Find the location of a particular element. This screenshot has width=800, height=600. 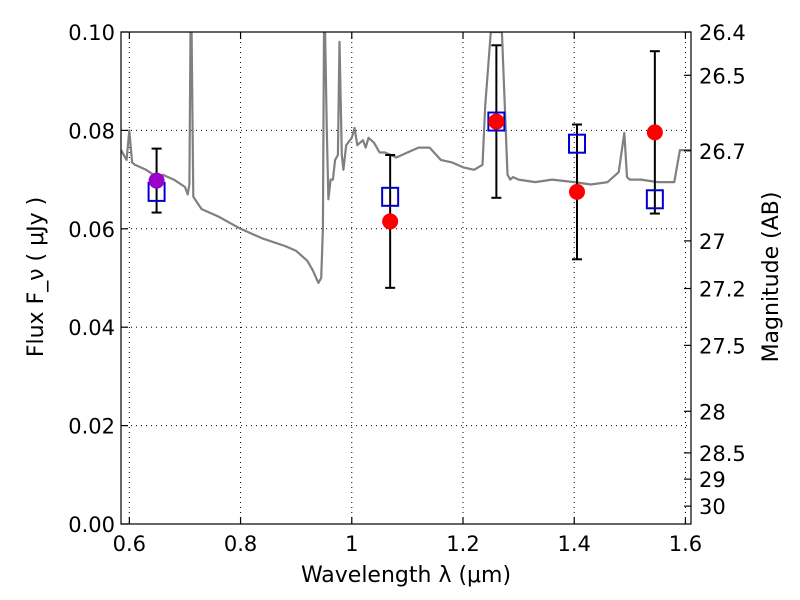

y-tick-label: 0.04 is located at coordinates (91, 328).